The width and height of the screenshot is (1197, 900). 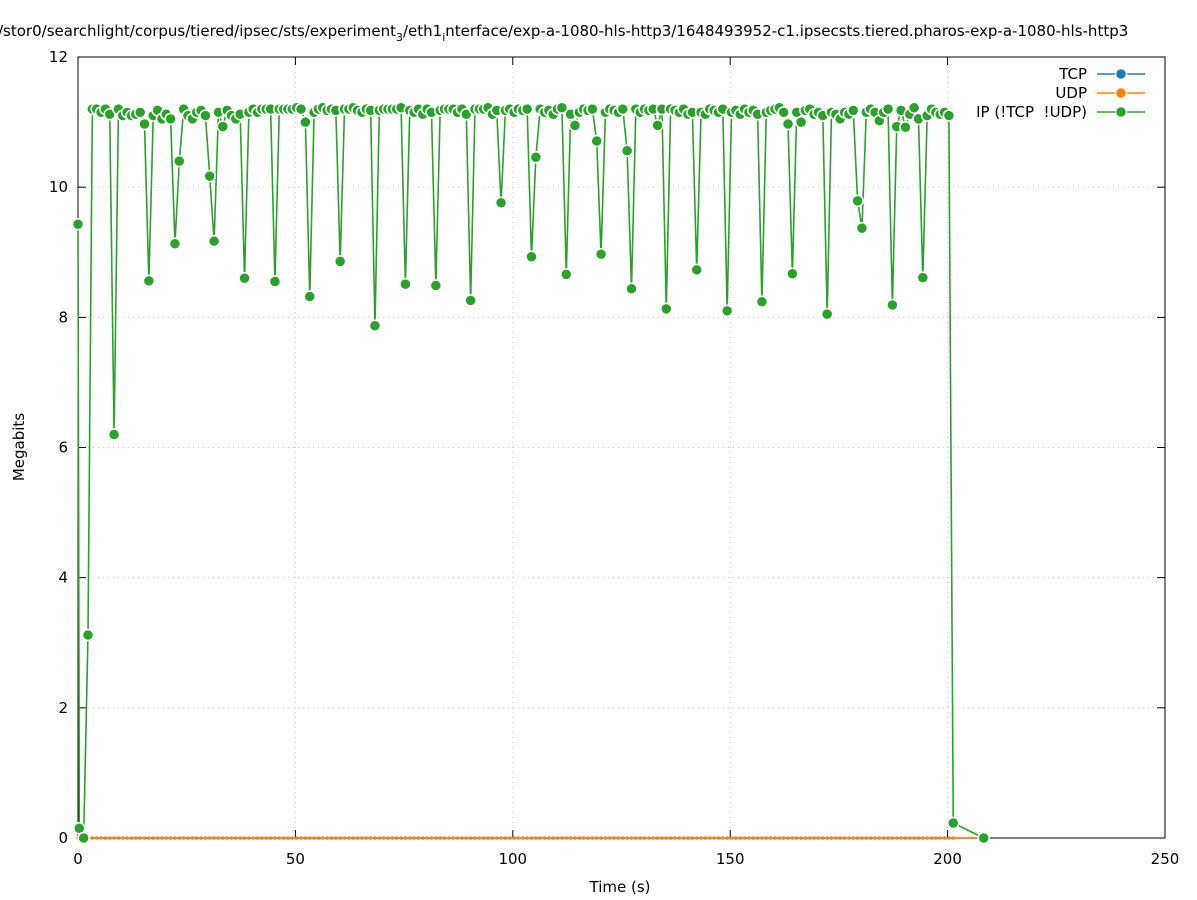 I want to click on legend-label: TCP, so click(x=1072, y=74).